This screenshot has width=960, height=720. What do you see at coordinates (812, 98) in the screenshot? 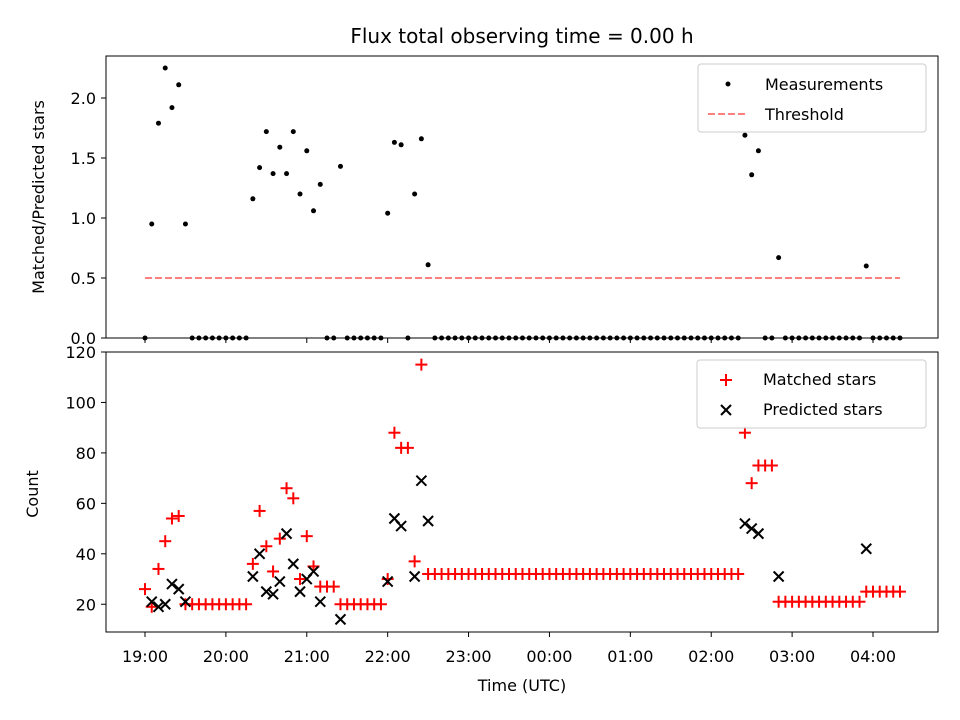
I see `top-legend: Measurements Threshold` at bounding box center [812, 98].